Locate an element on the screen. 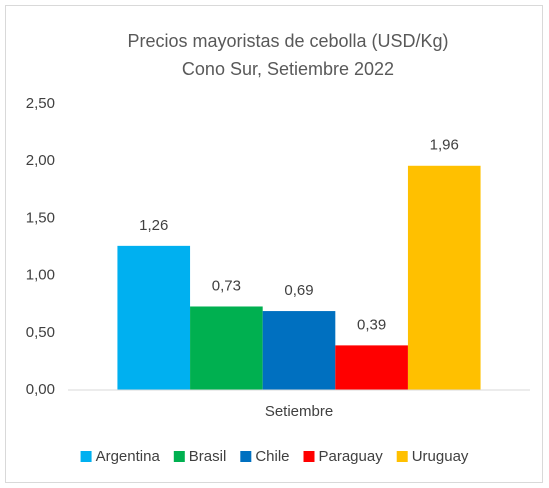 The height and width of the screenshot is (488, 549). y-tick-label: 0,00 is located at coordinates (40, 389).